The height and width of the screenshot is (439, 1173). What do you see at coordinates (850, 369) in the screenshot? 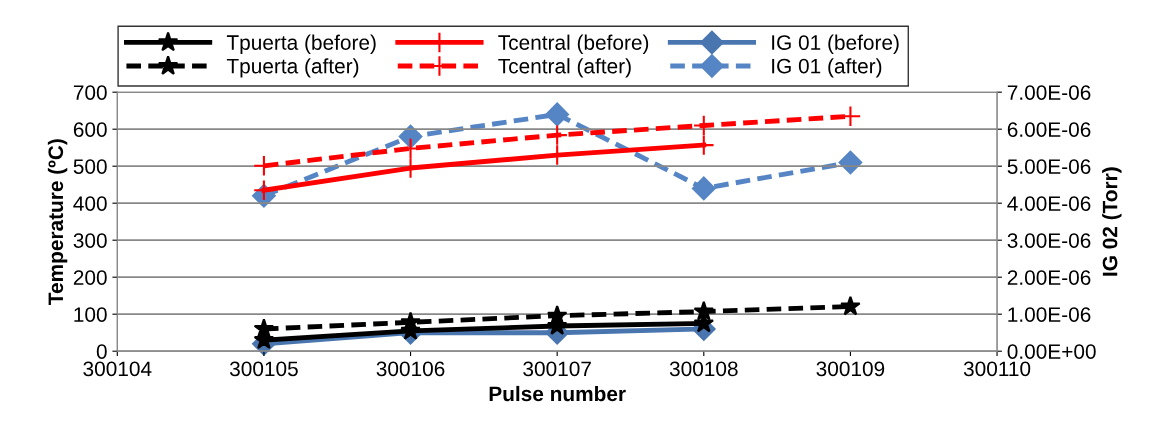
I see `x-tick-label: 300109` at bounding box center [850, 369].